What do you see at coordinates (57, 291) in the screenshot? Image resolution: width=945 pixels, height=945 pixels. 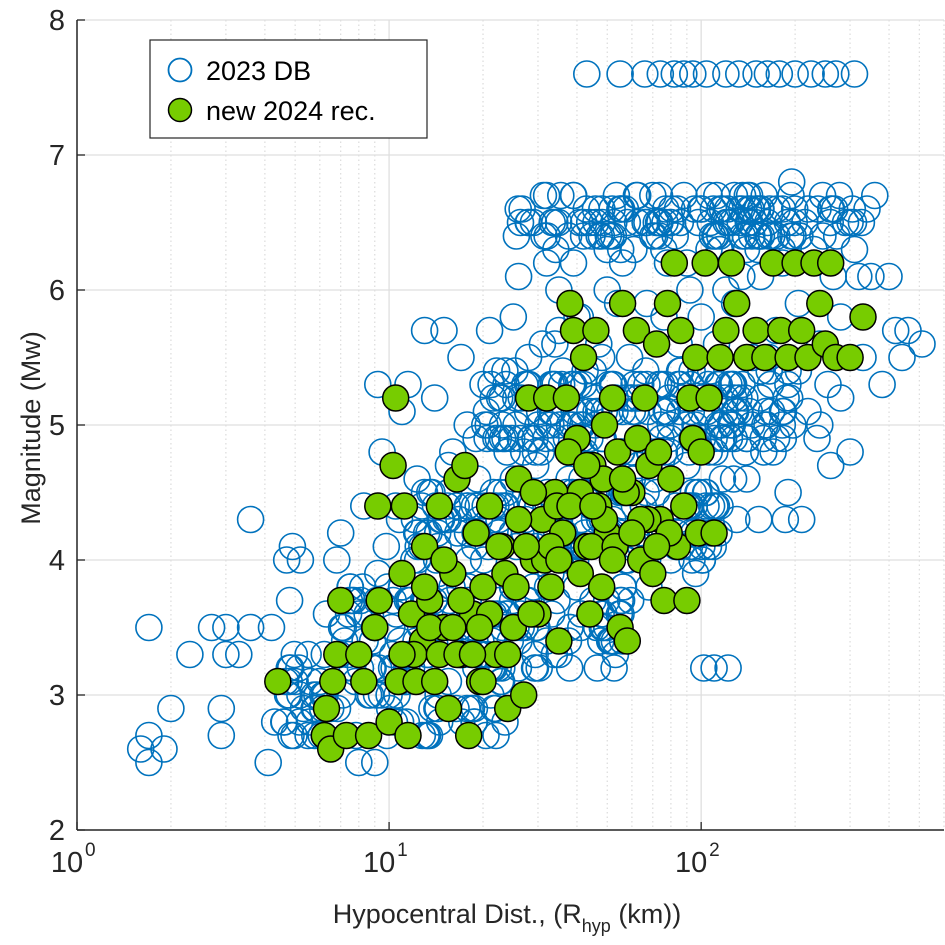 I see `y-tick-label: 6` at bounding box center [57, 291].